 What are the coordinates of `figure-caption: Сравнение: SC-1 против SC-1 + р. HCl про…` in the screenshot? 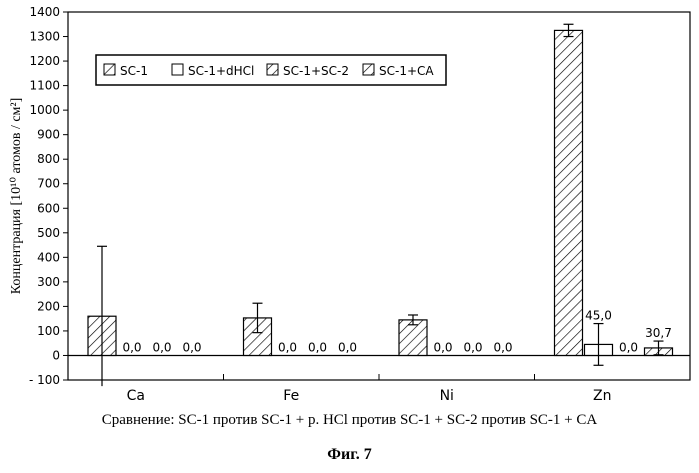 It's located at (349, 420).